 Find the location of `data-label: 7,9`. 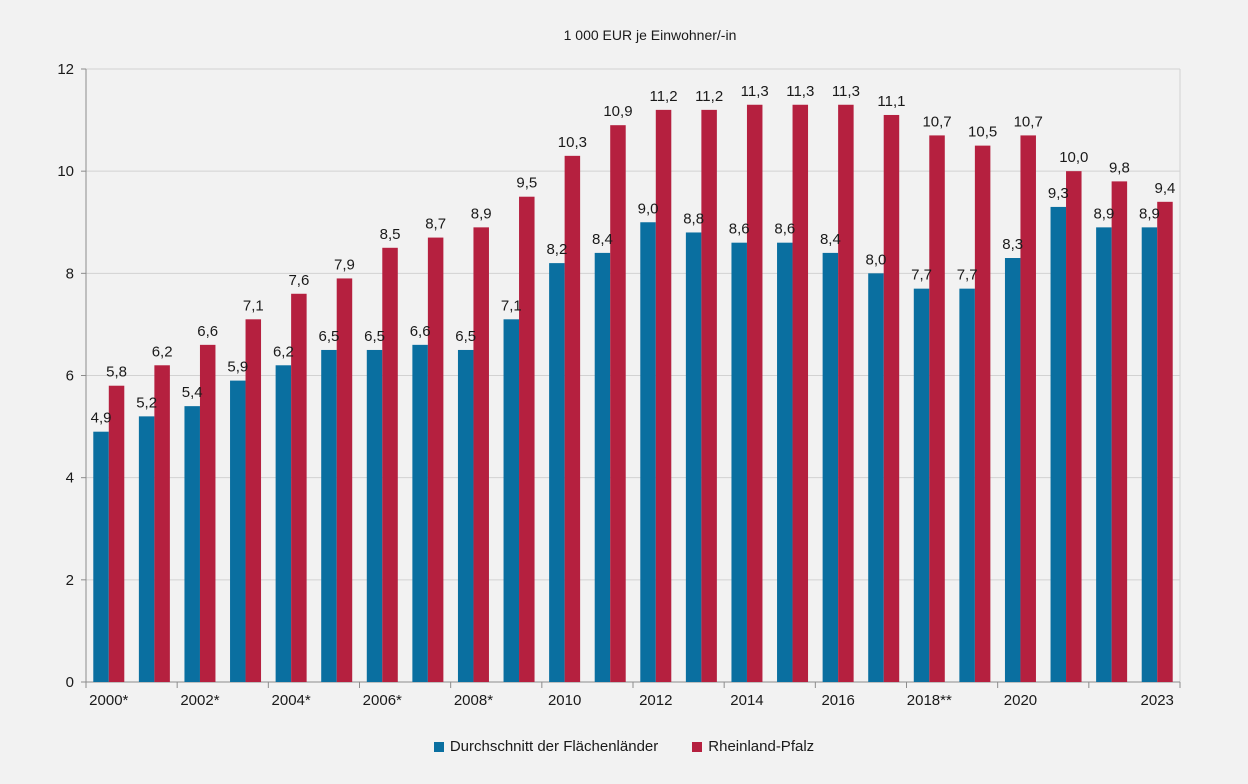

data-label: 7,9 is located at coordinates (344, 264).